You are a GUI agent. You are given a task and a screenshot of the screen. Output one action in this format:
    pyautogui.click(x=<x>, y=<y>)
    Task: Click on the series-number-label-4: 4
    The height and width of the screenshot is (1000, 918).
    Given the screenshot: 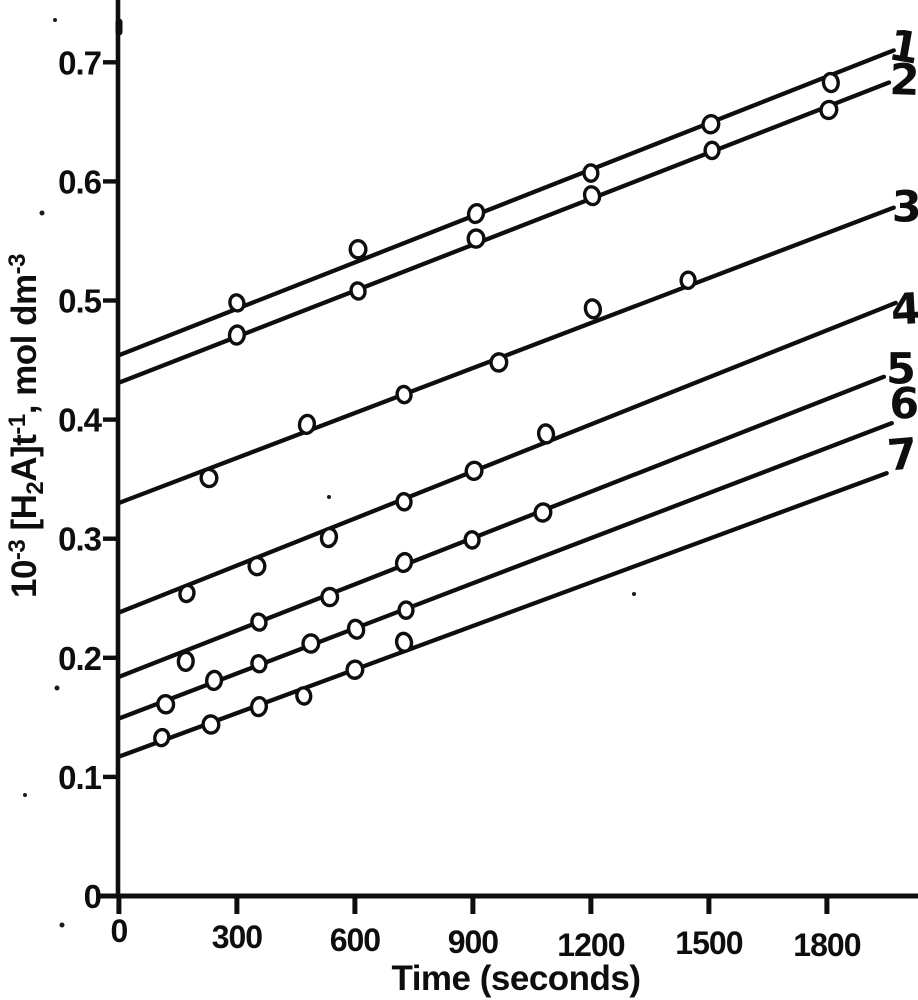 What is the action you would take?
    pyautogui.click(x=904, y=309)
    